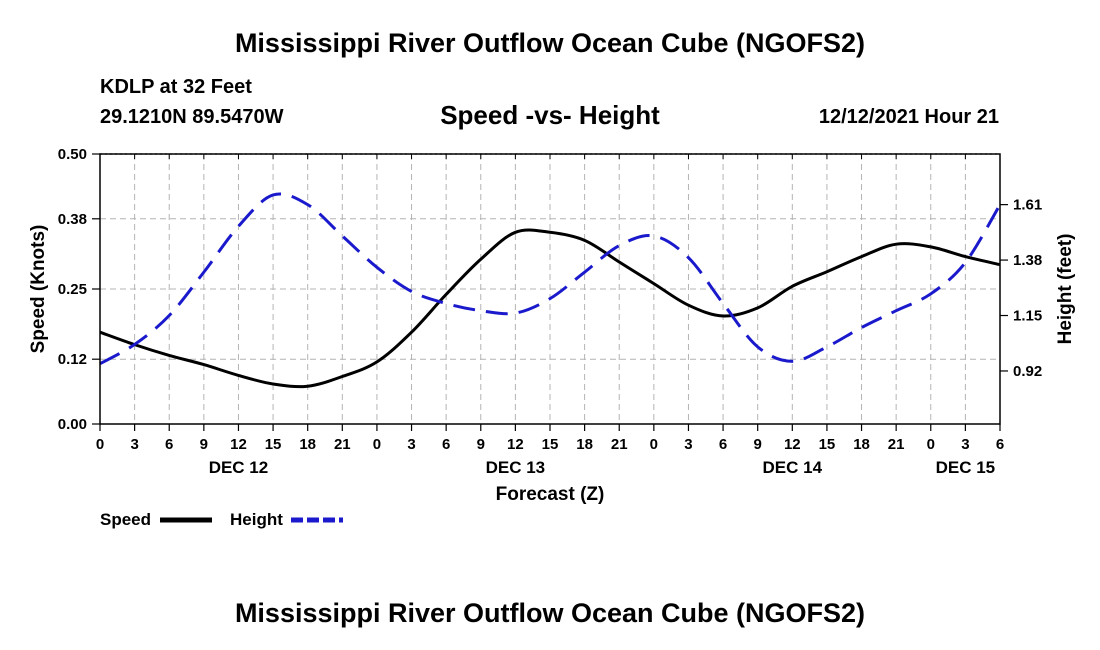 The image size is (1100, 650). What do you see at coordinates (176, 87) in the screenshot?
I see `station-label: KDLP at 32 Feet` at bounding box center [176, 87].